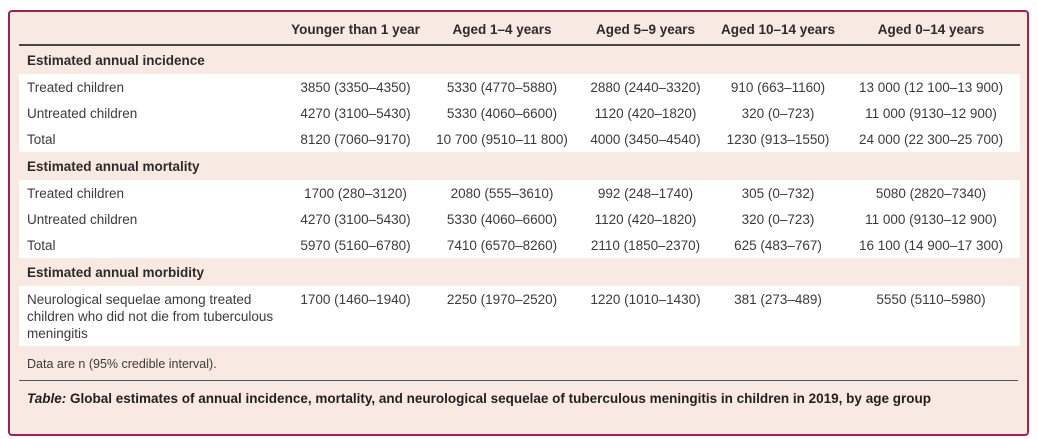  What do you see at coordinates (931, 87) in the screenshot?
I see `cell-value: 13 000 (12 100–13 900)` at bounding box center [931, 87].